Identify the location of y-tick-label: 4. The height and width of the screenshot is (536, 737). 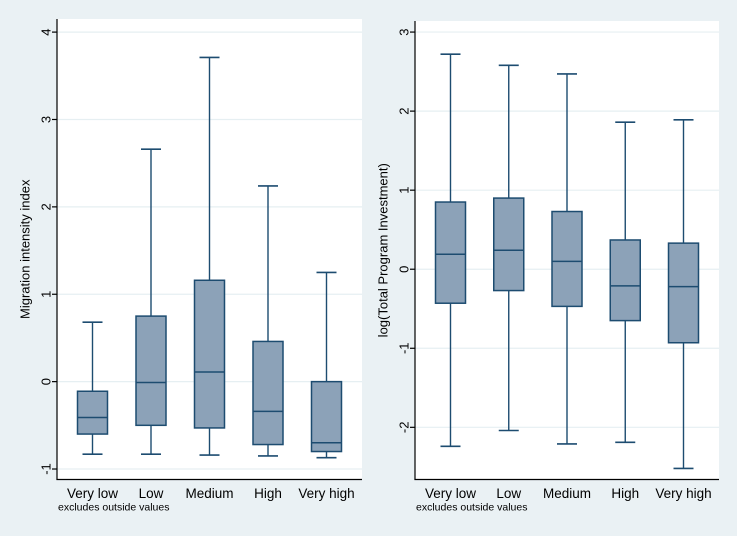
(46, 31).